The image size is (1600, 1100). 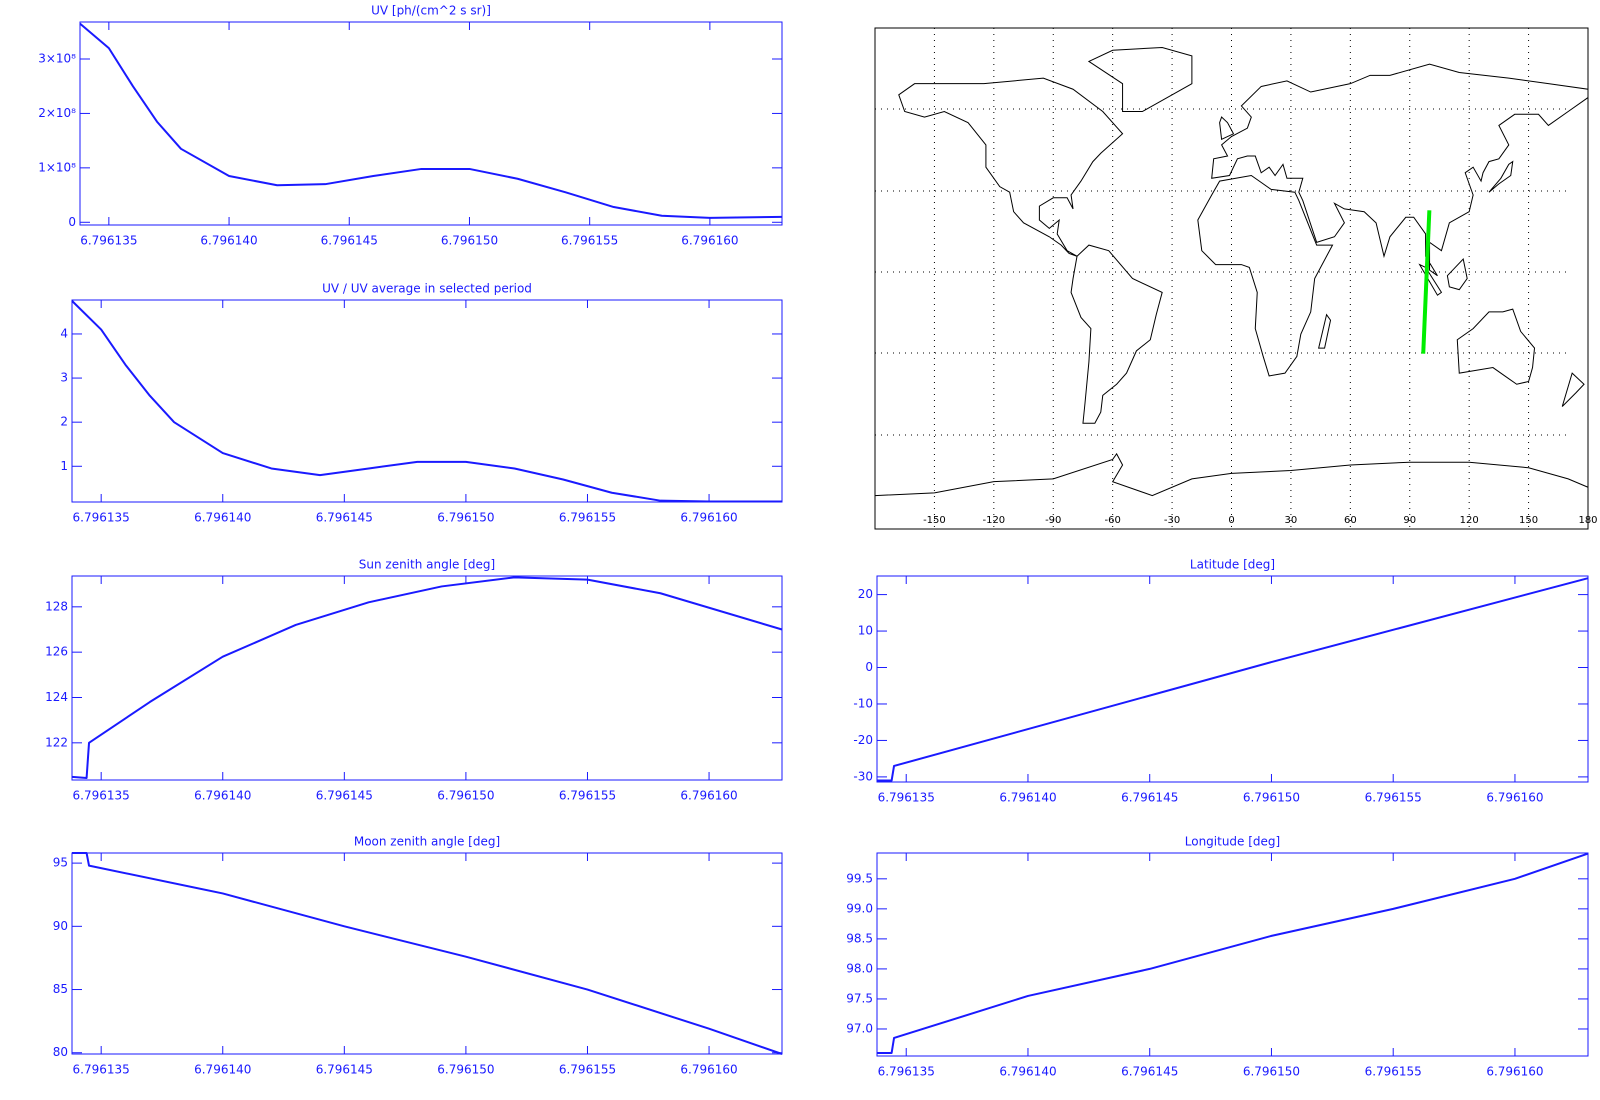 What do you see at coordinates (859, 938) in the screenshot?
I see `y-tick-label: 98.5` at bounding box center [859, 938].